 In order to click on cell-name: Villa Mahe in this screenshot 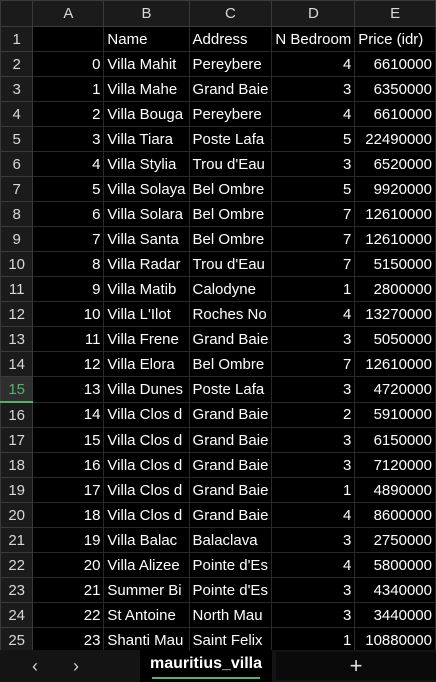, I will do `click(146, 89)`.